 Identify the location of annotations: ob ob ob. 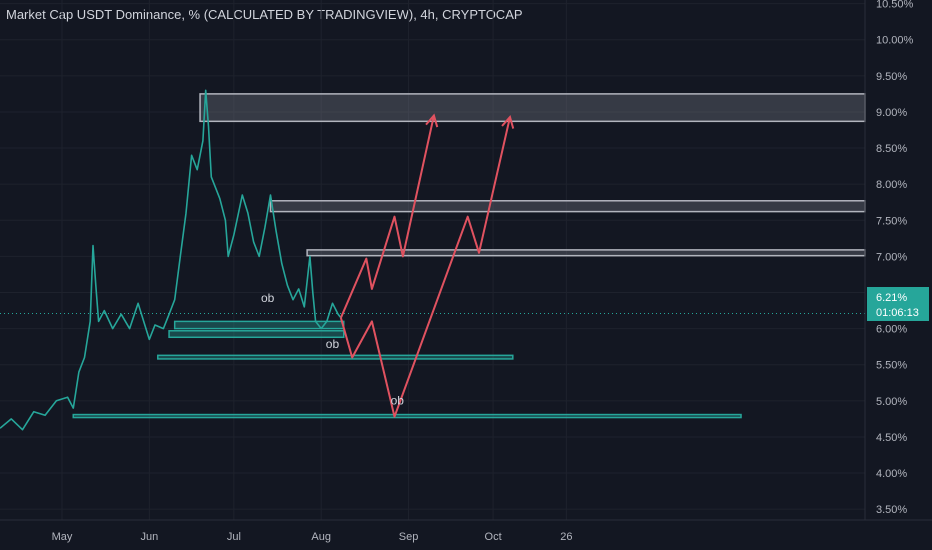
(332, 349).